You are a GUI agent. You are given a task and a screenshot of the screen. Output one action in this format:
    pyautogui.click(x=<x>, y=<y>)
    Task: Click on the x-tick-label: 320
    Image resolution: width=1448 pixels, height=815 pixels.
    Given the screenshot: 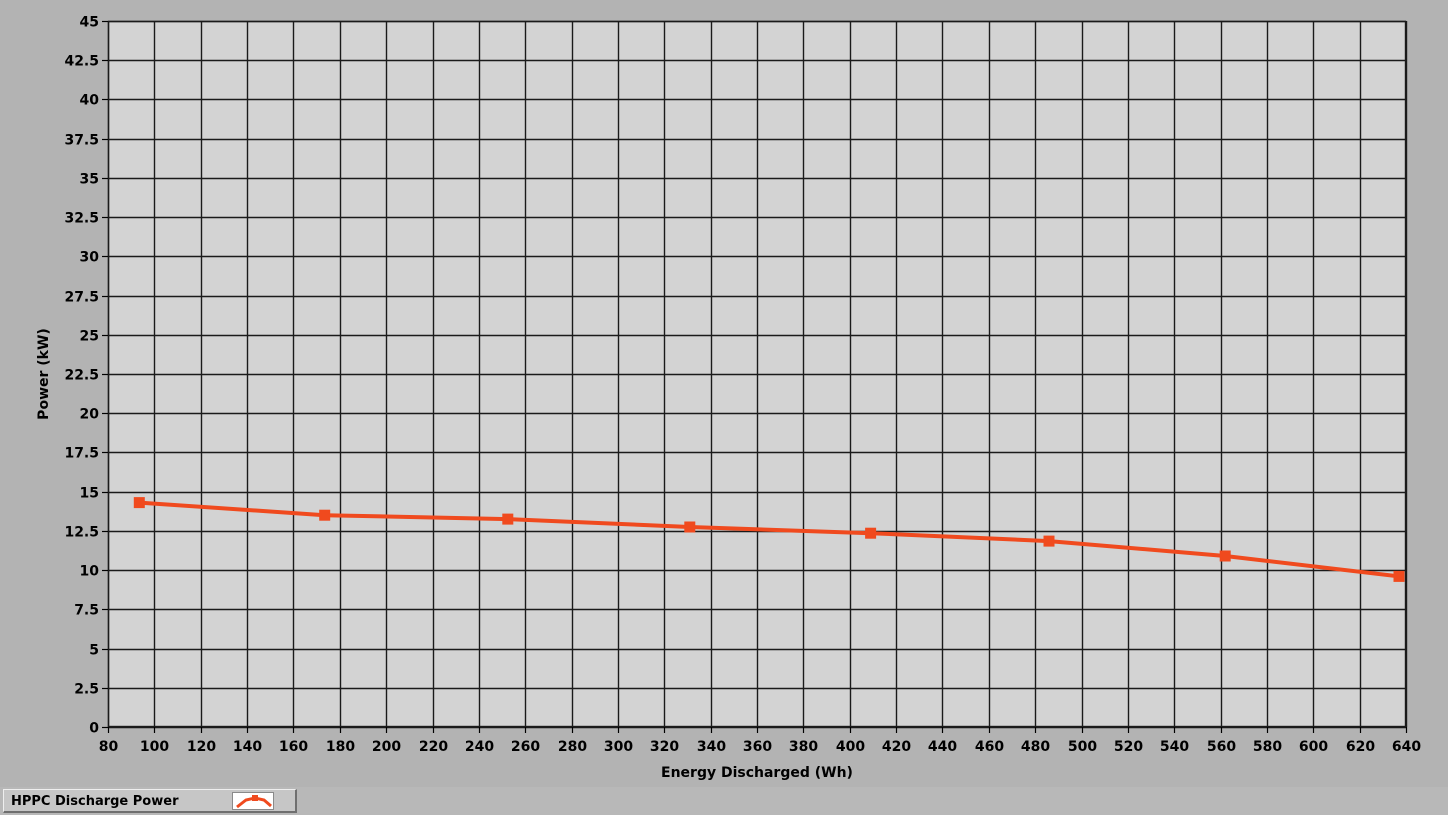 What is the action you would take?
    pyautogui.click(x=664, y=747)
    